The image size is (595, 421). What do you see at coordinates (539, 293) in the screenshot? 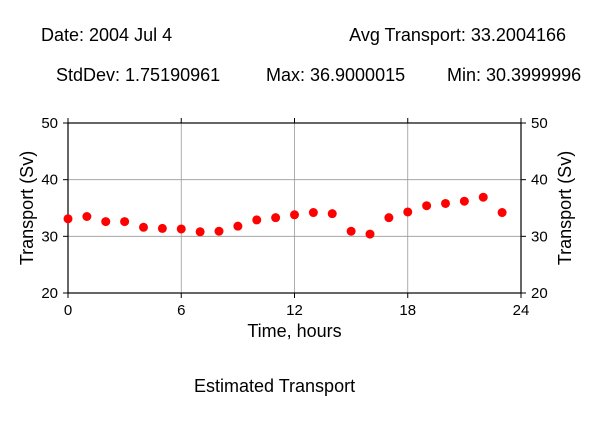
I see `y-tick-label-right: 20` at bounding box center [539, 293].